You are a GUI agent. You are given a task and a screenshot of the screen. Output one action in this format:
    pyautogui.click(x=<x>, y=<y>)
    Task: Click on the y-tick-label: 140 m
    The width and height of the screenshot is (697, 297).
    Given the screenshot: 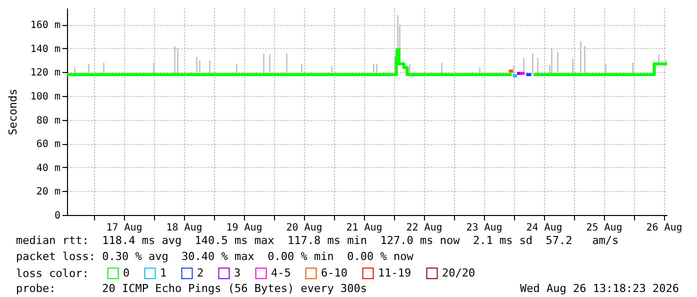 What is the action you would take?
    pyautogui.click(x=45, y=49)
    